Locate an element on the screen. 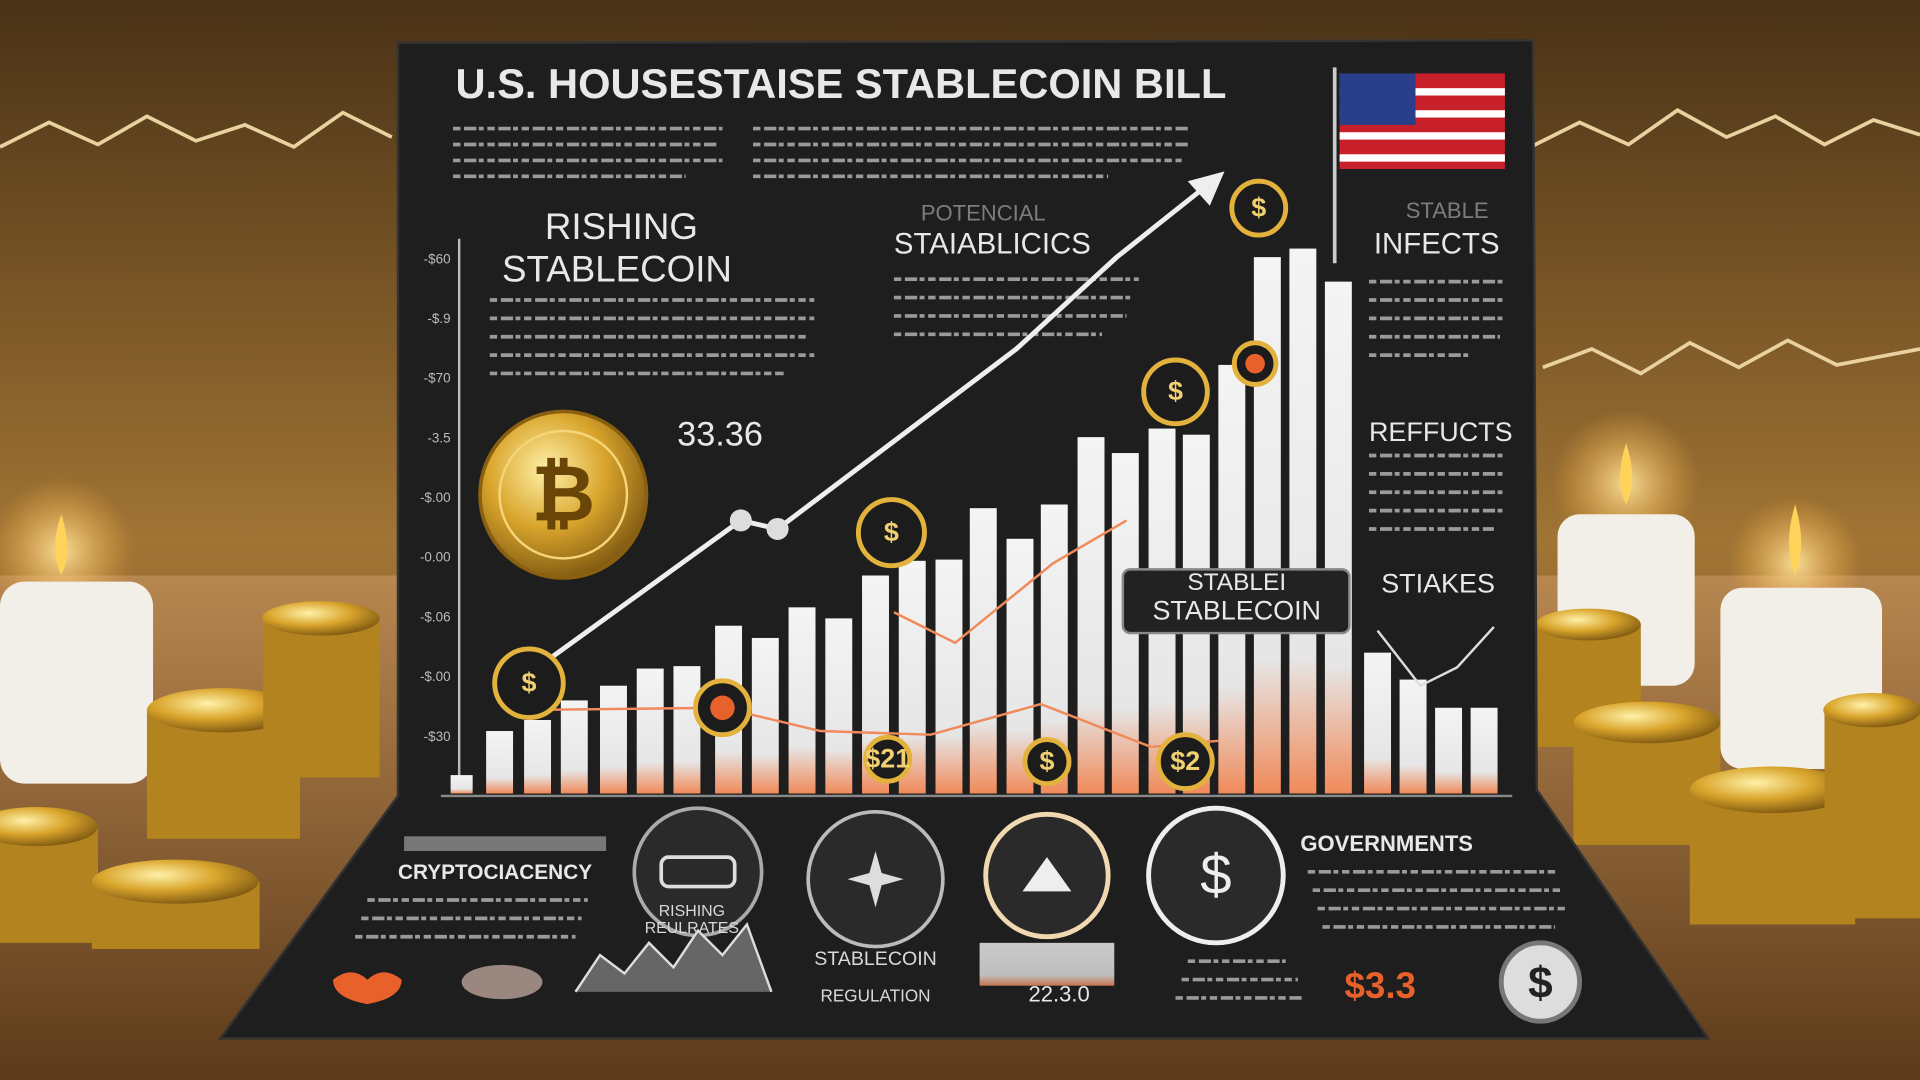 The width and height of the screenshot is (1920, 1080). pill-icon is located at coordinates (502, 982).